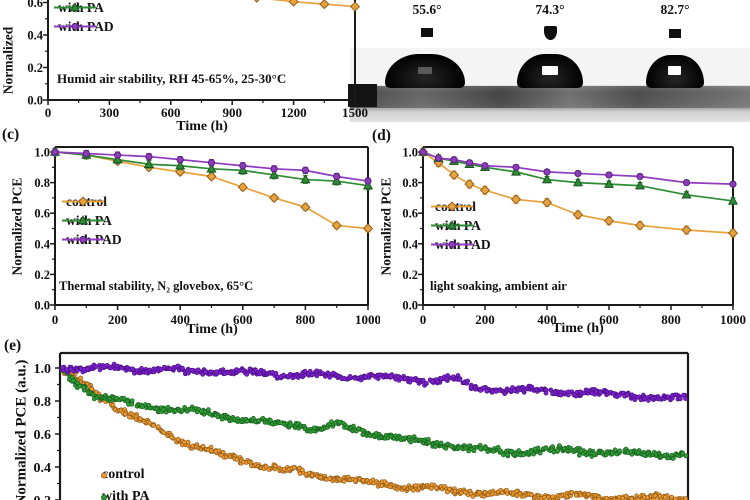  Describe the element at coordinates (386, 226) in the screenshot. I see `panel-d-y-axis-label: Normalized PCE` at that location.